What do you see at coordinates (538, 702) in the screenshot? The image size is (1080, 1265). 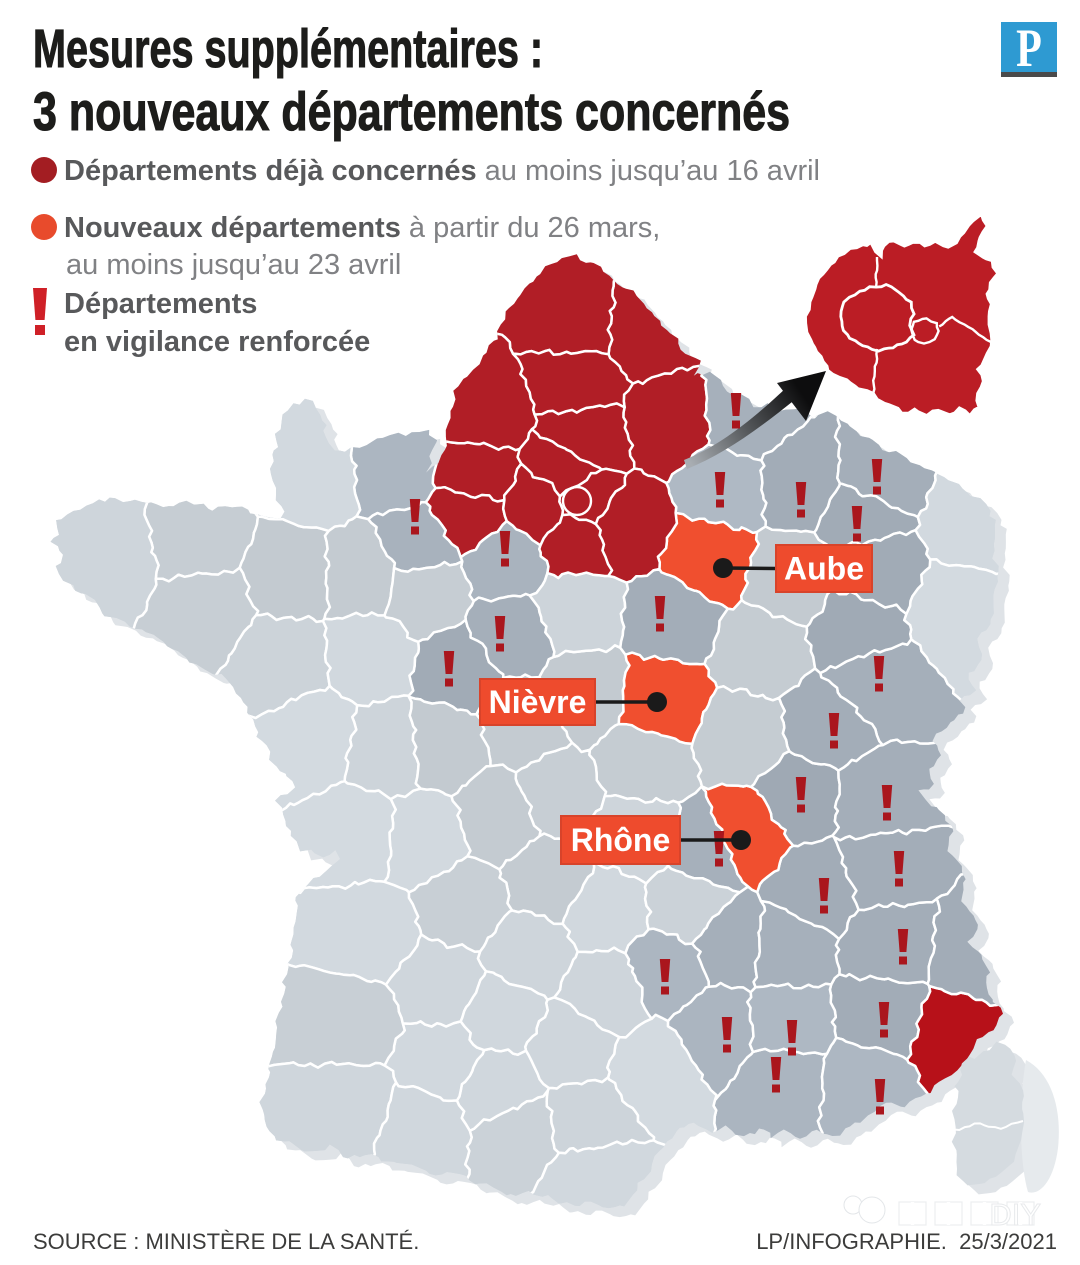 I see `svg-text: Nièvre` at bounding box center [538, 702].